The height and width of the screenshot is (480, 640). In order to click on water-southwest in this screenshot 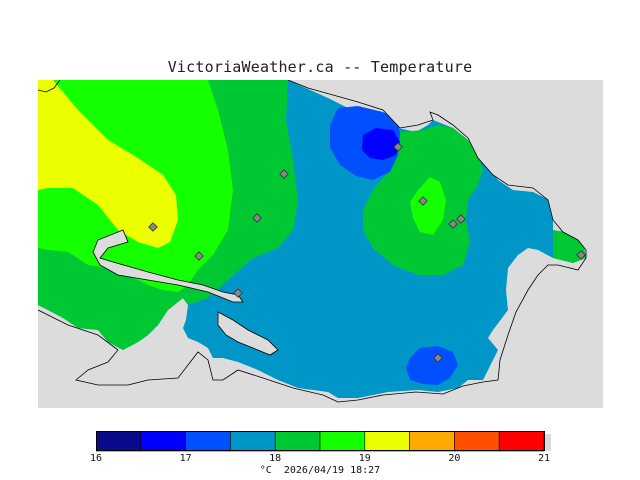, I will do `click(128, 366)`.